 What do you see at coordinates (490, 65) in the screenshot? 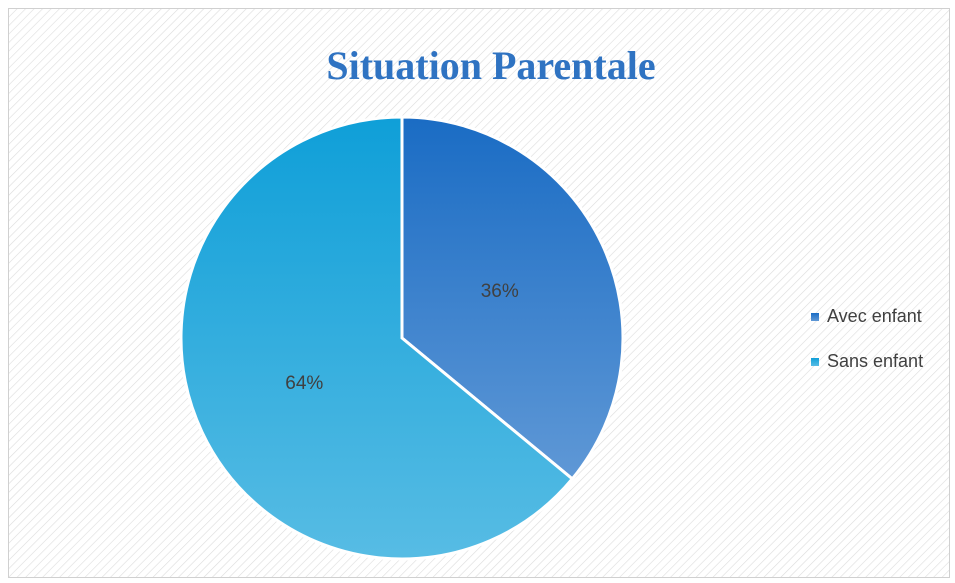
I see `chart-title: Situation Parentale` at bounding box center [490, 65].